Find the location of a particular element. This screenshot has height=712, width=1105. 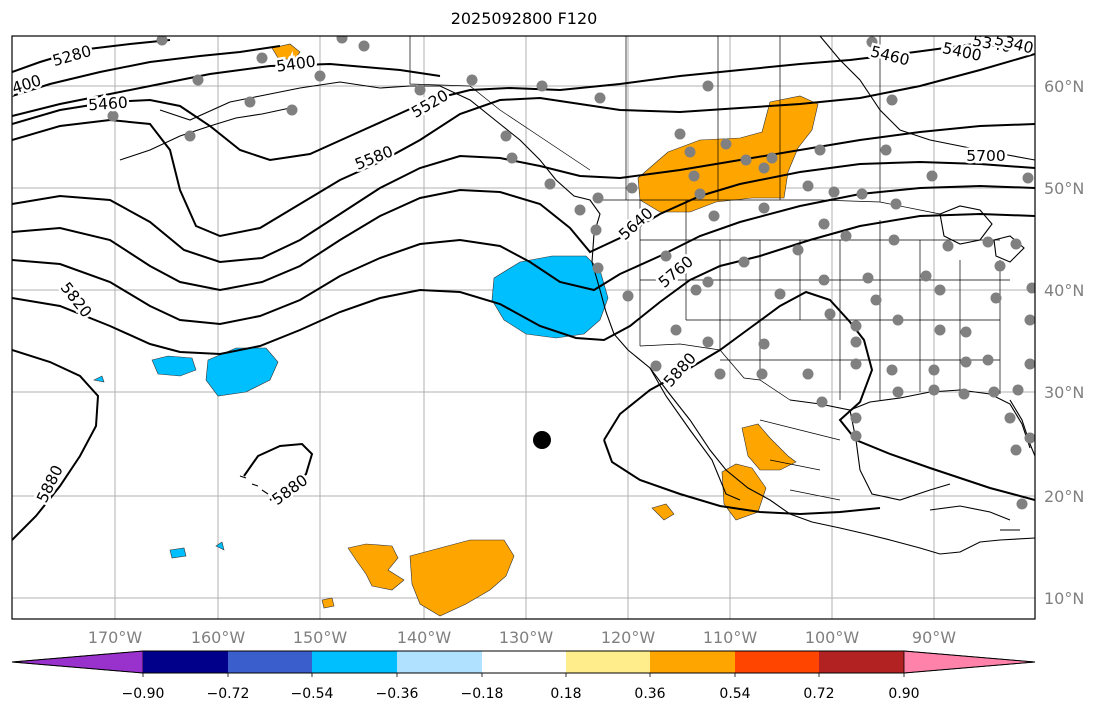

contour-5880-east-lower is located at coordinates (742, 477).